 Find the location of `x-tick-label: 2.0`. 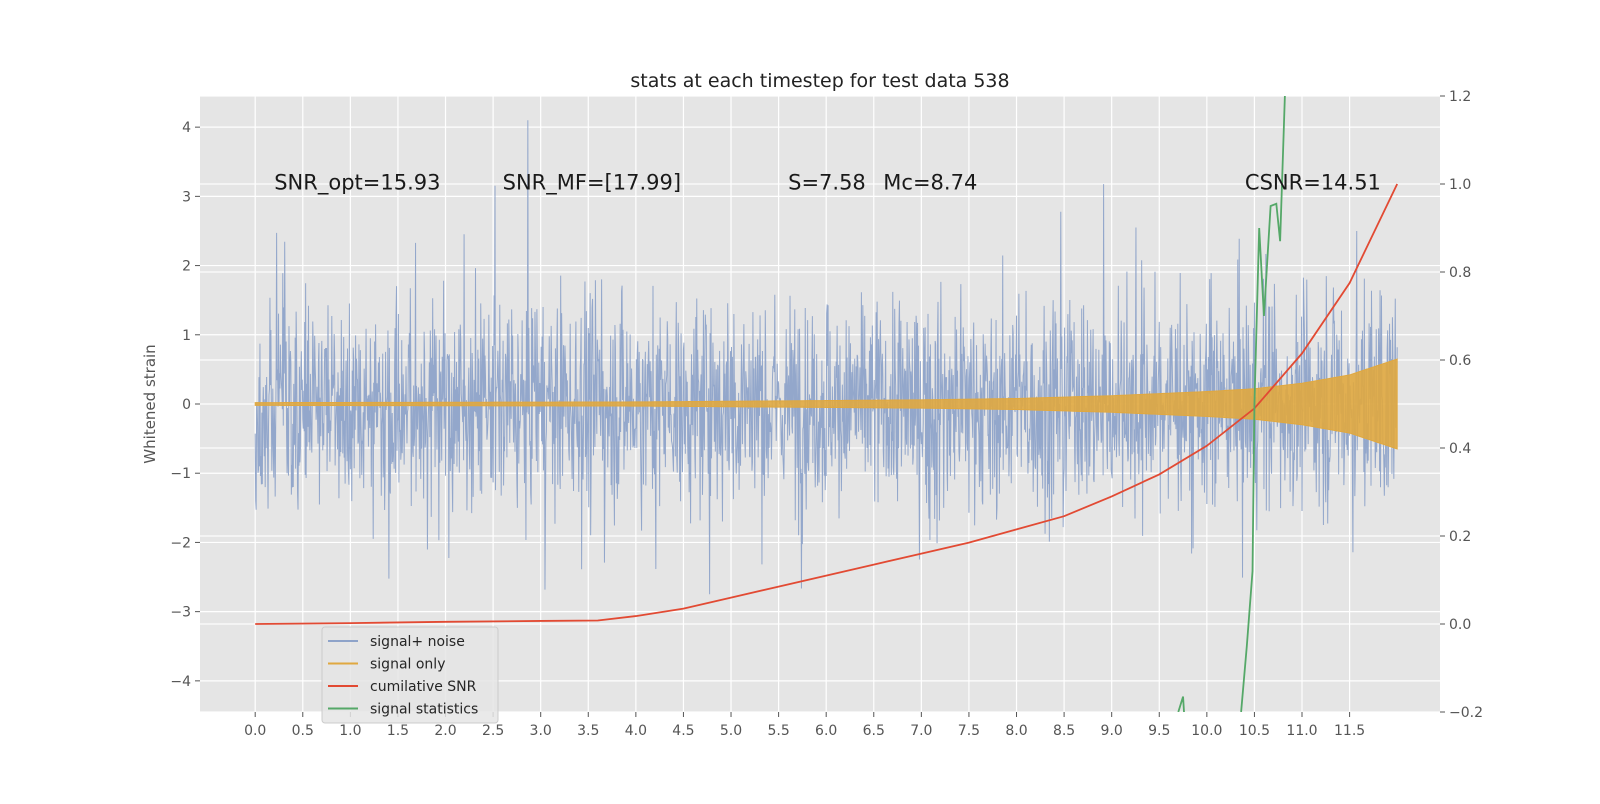

x-tick-label: 2.0 is located at coordinates (445, 731).